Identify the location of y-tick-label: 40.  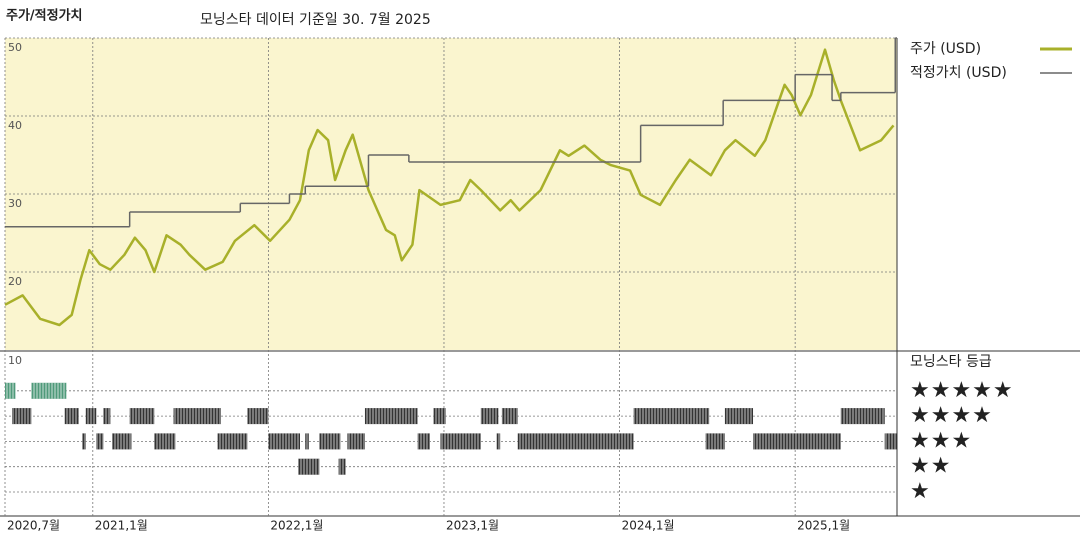
(15, 125).